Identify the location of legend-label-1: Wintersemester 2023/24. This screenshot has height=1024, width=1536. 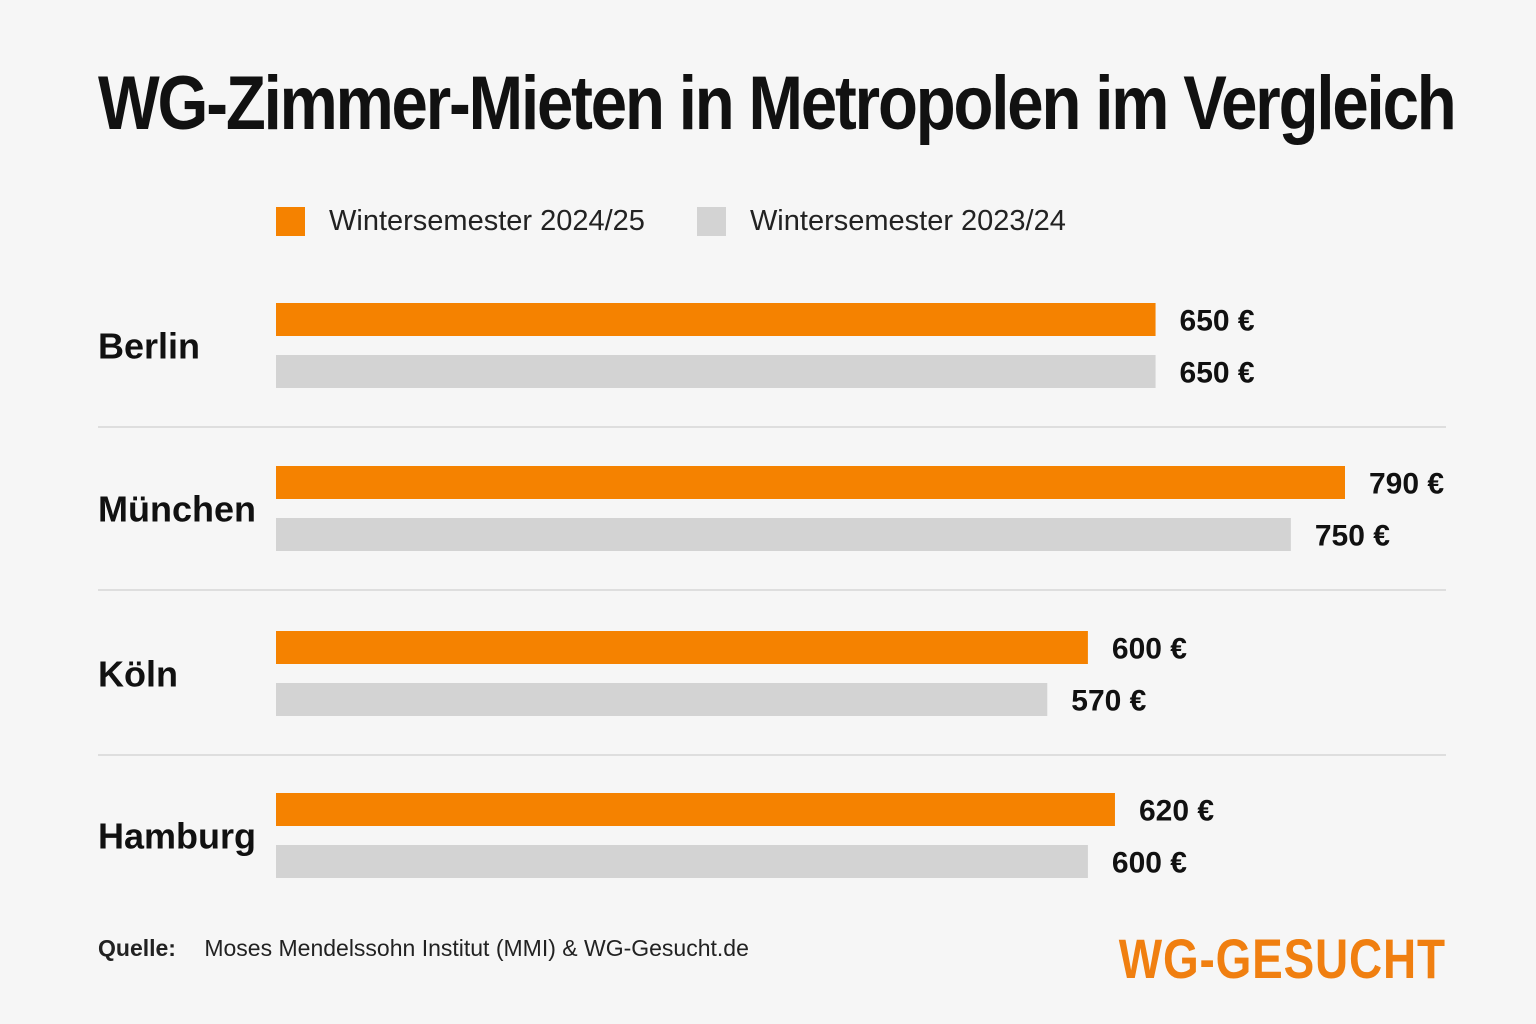
(907, 220).